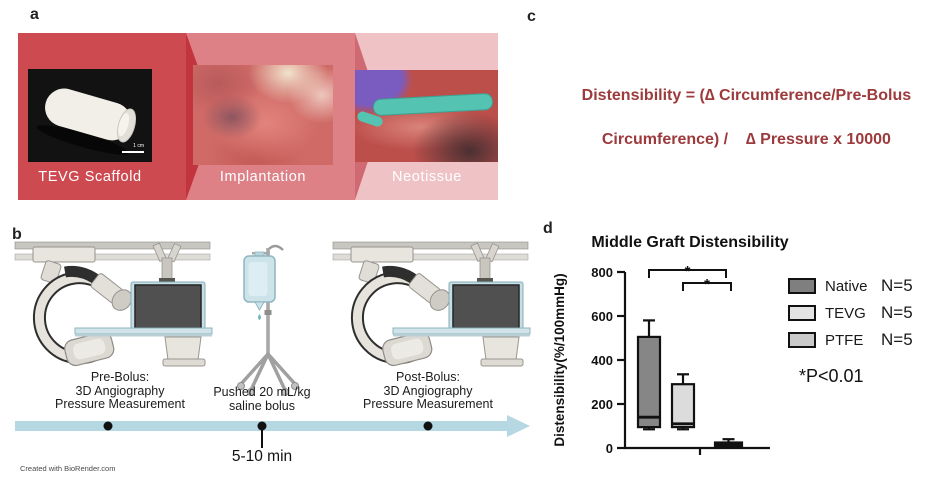 The image size is (937, 479). I want to click on legend-row-native: Native N=5, so click(850, 286).